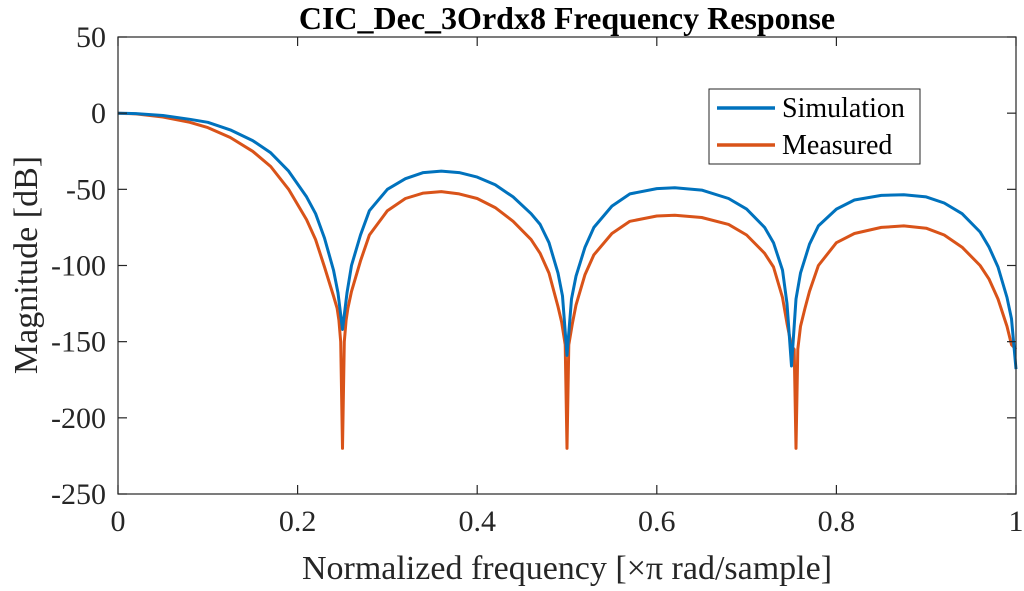 The width and height of the screenshot is (1024, 591). What do you see at coordinates (298, 521) in the screenshot?
I see `x-tick-label: 0.2` at bounding box center [298, 521].